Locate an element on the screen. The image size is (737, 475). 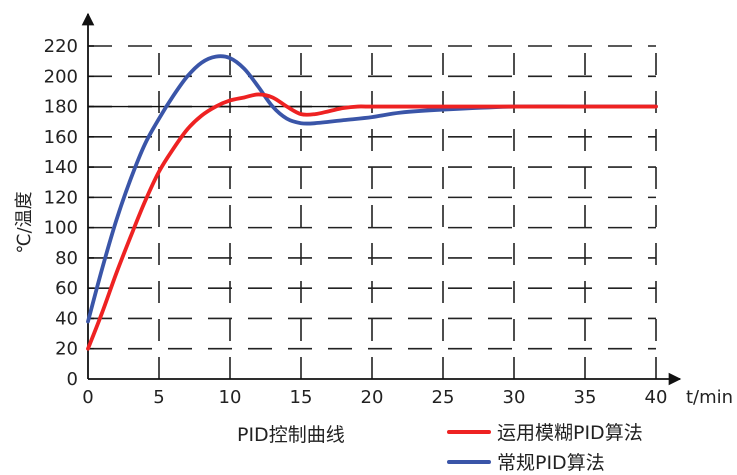
x-tick-label: 5 is located at coordinates (158, 397).